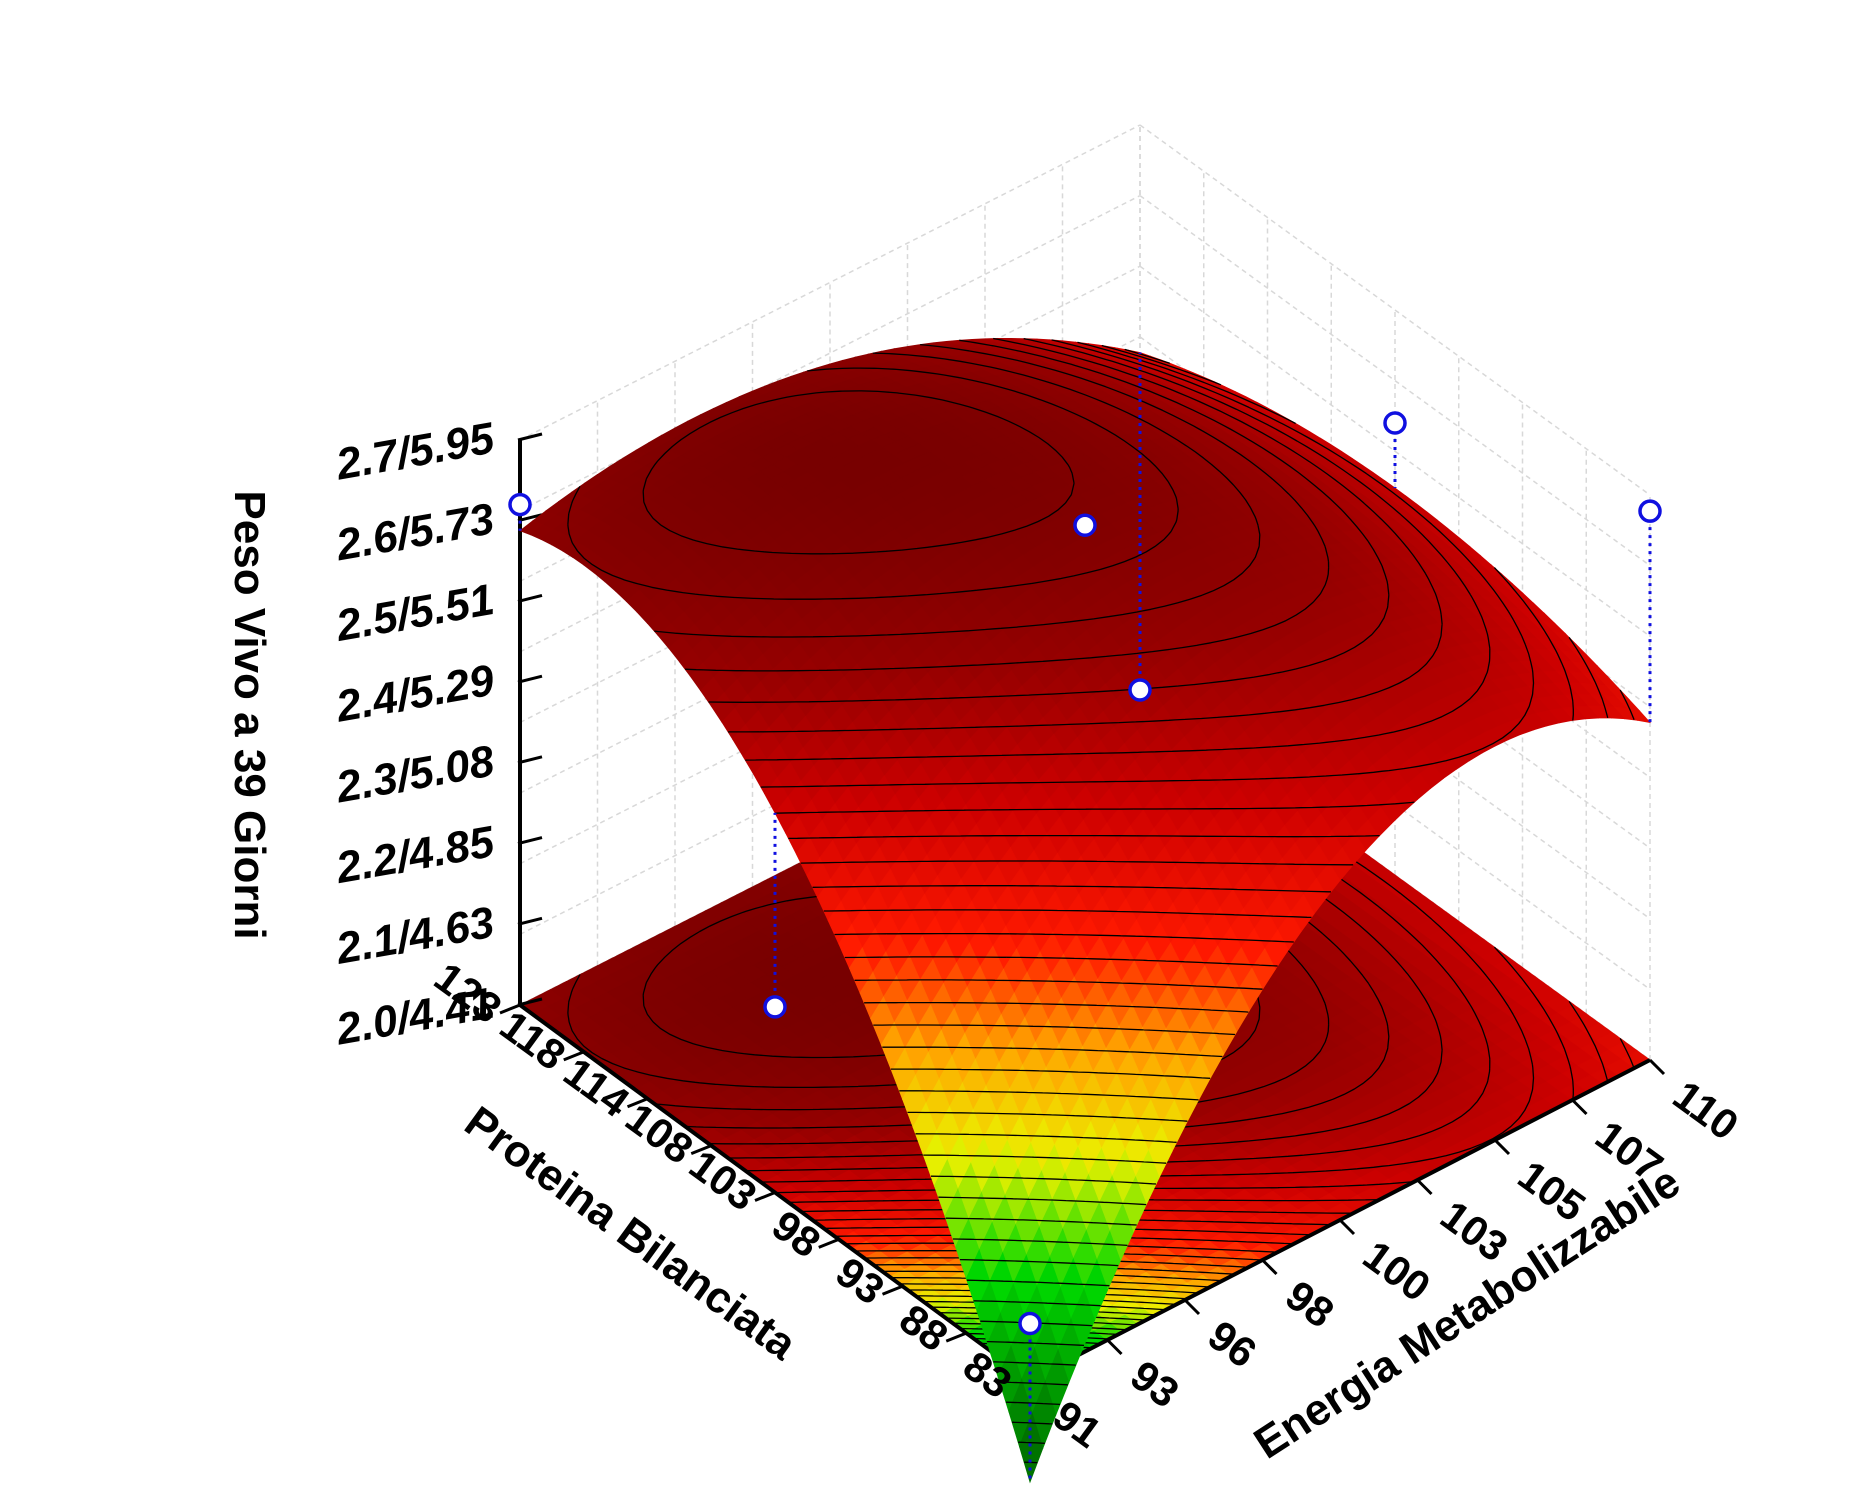 The width and height of the screenshot is (1868, 1508). I want to click on z-tick-label: 2.5/5.51, so click(415, 613).